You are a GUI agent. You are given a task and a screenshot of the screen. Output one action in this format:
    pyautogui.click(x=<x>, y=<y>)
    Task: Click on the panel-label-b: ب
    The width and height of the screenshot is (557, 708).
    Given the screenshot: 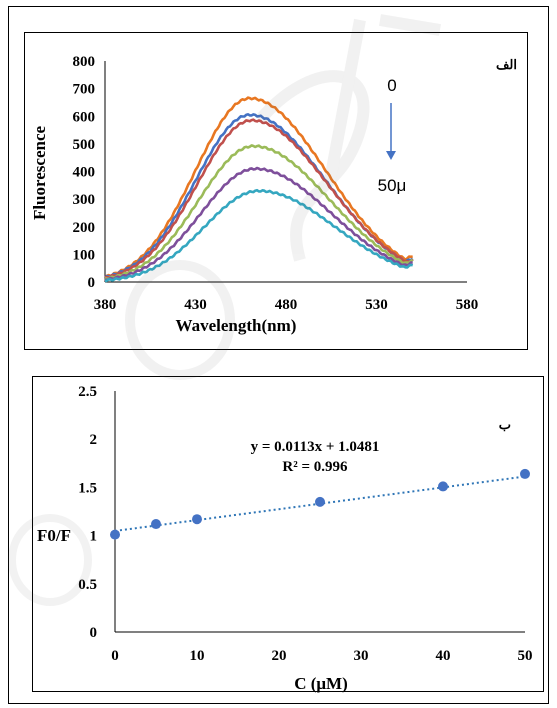 What is the action you would take?
    pyautogui.click(x=505, y=424)
    